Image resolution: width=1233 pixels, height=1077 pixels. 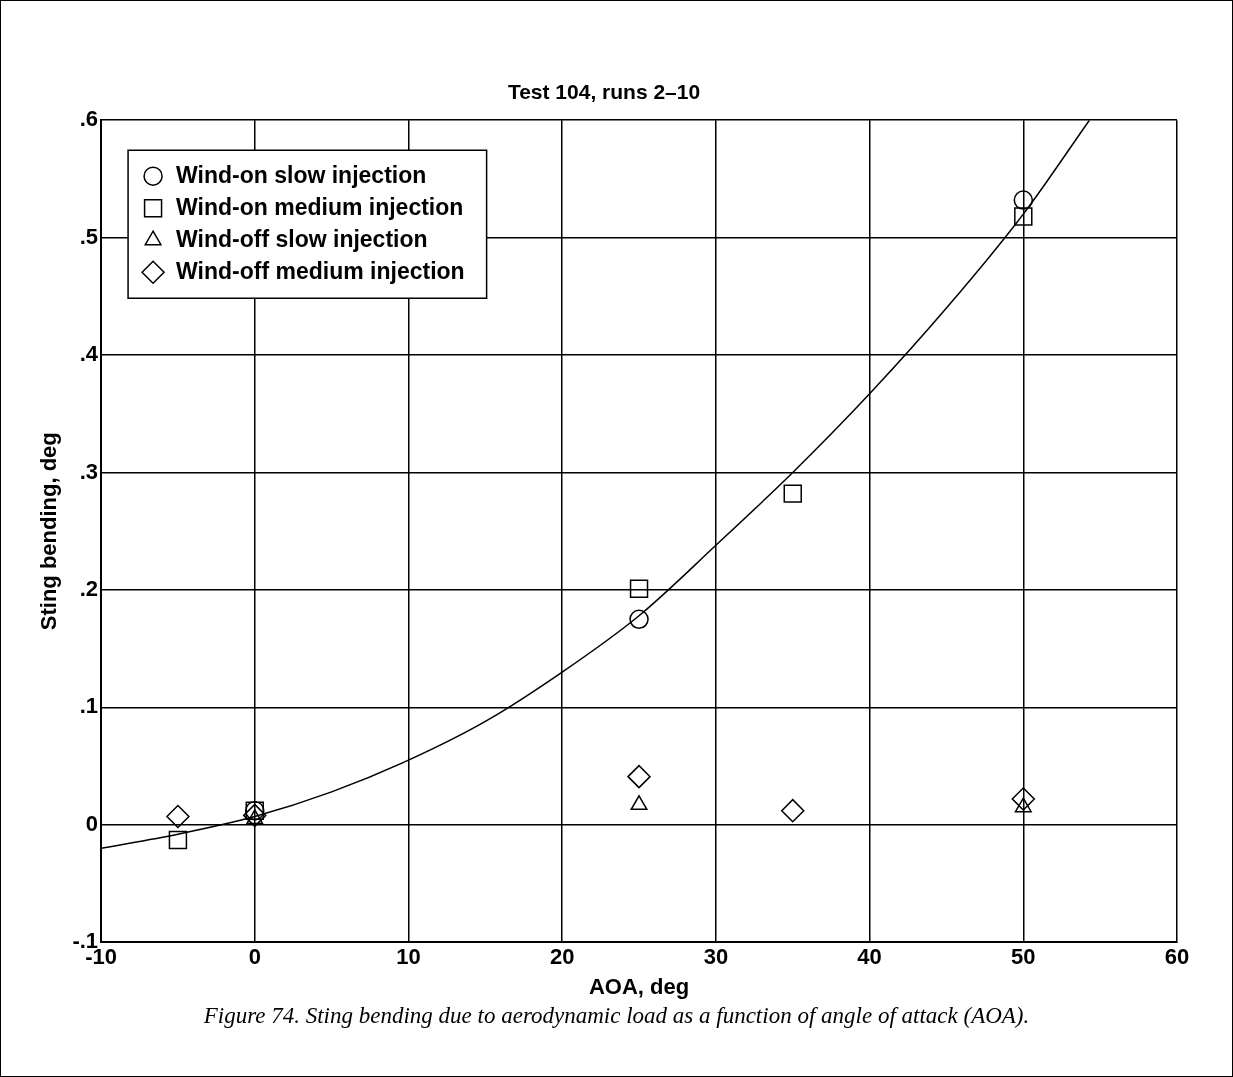 I want to click on caption: Figure 74. Sting bending due to aerodynamic load as a function of angle of attack (AOA)., so click(x=616, y=1016).